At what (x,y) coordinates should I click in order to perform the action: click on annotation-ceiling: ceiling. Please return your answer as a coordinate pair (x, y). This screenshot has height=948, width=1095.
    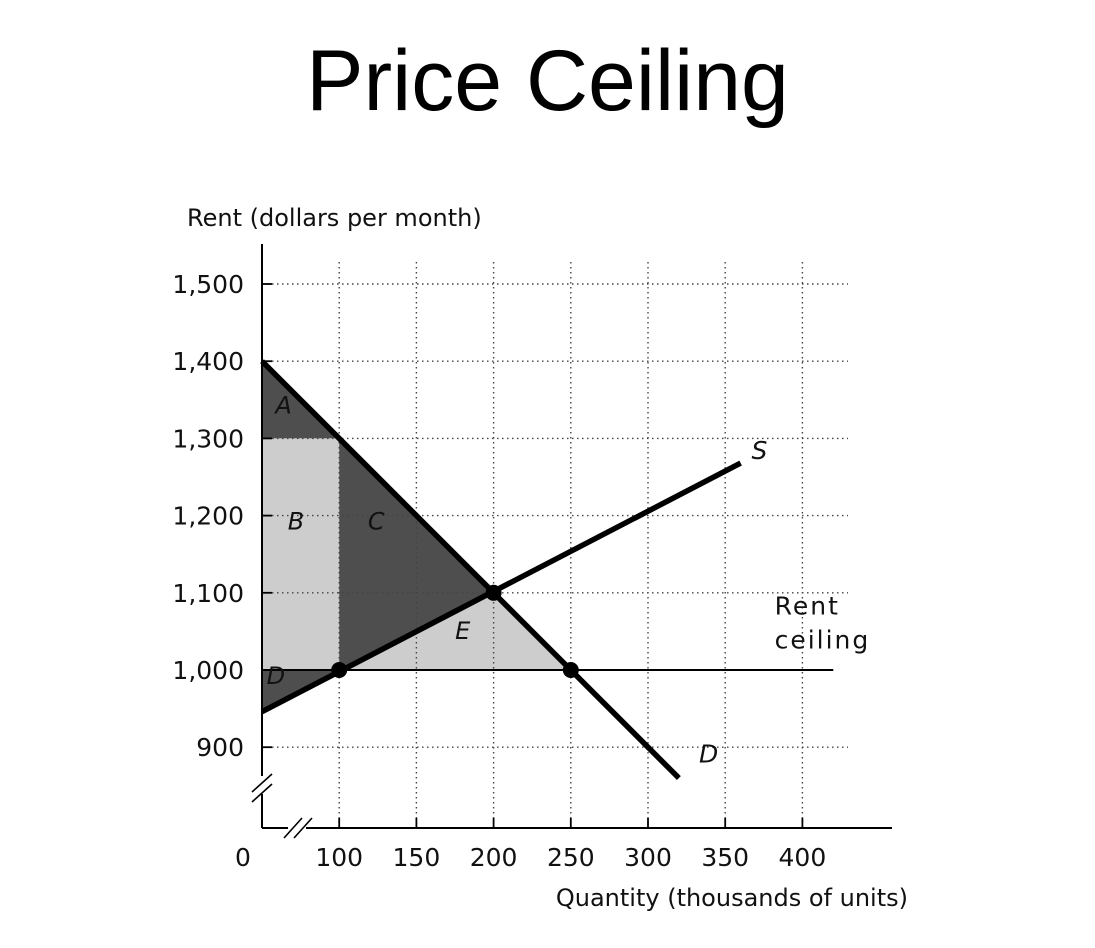
    Looking at the image, I should click on (823, 639).